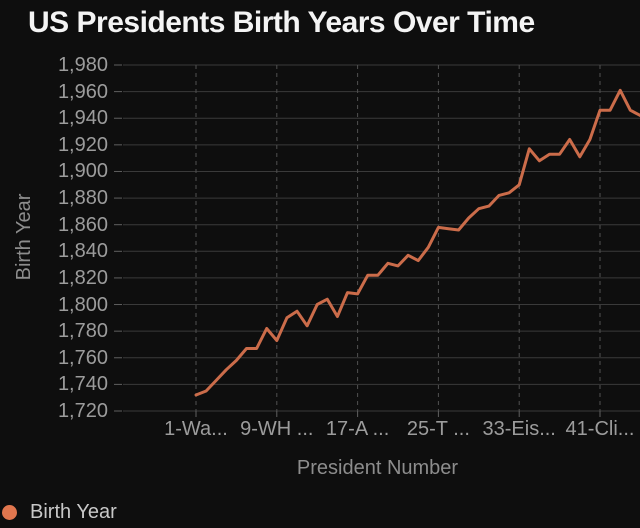 The height and width of the screenshot is (528, 640). I want to click on legend: Birth Year, so click(59, 512).